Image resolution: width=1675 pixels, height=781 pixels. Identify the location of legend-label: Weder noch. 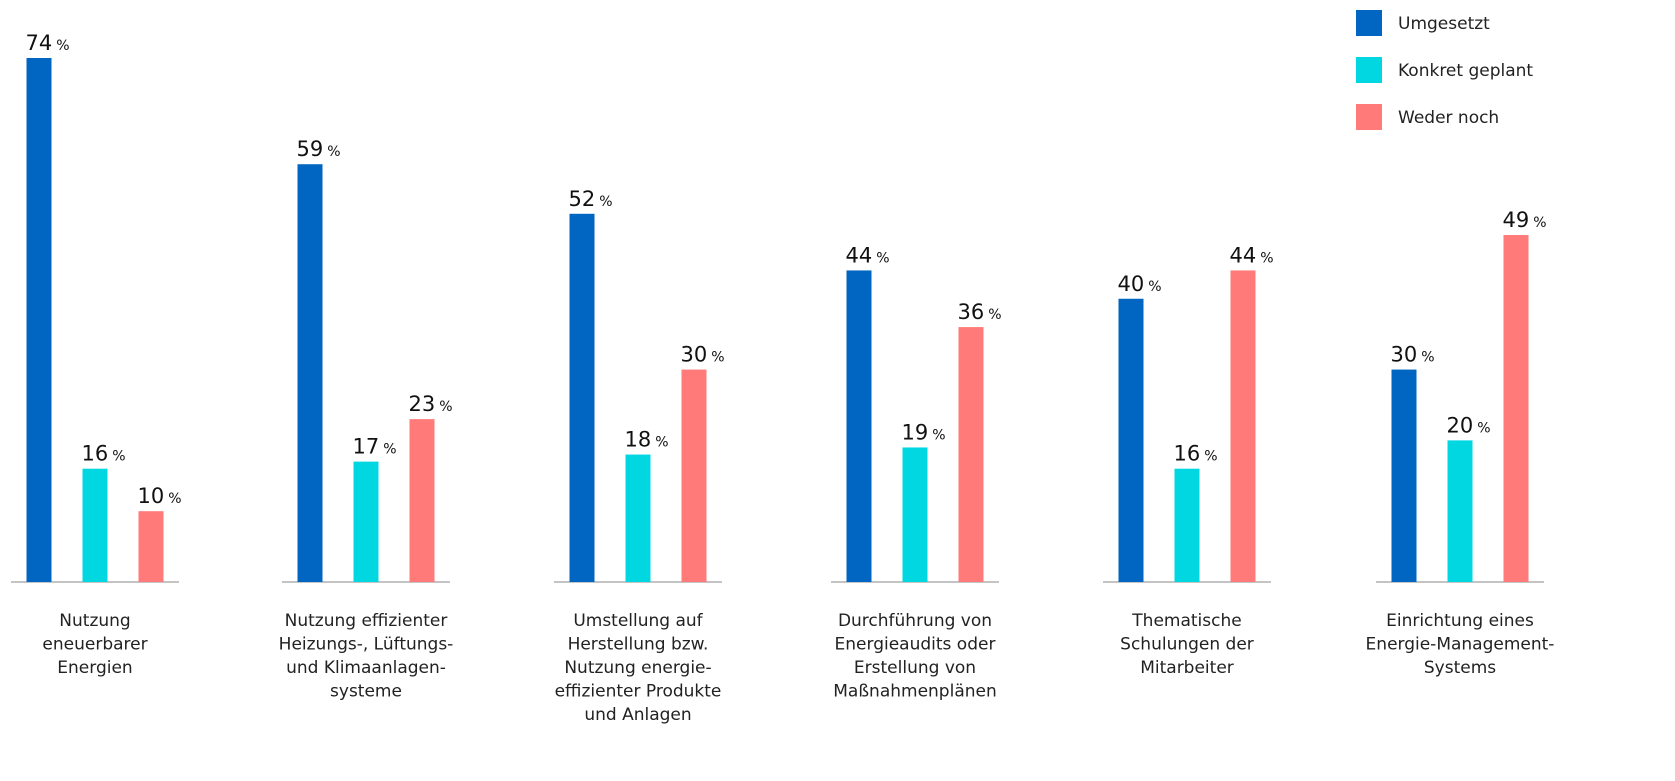
(1448, 118).